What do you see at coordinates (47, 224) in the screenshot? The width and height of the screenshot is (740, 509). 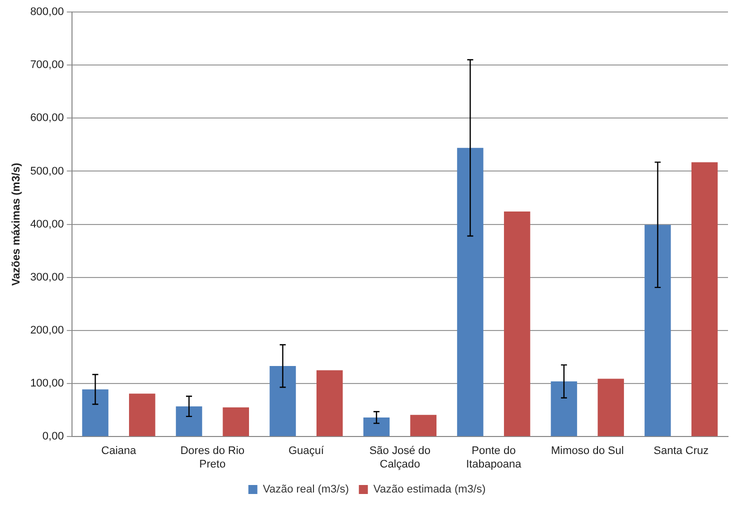 I see `y-tick-label: 400,00` at bounding box center [47, 224].